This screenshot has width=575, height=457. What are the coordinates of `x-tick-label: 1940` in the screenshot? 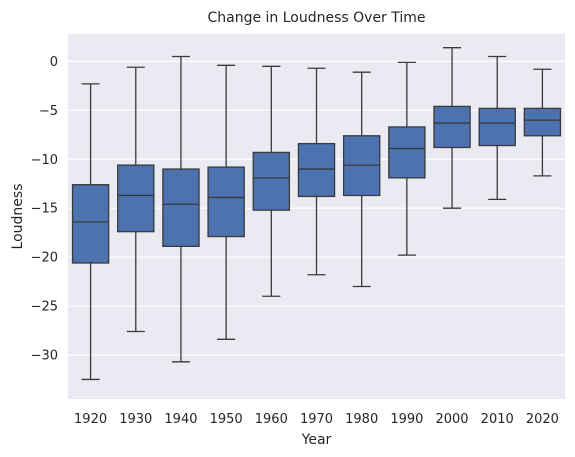 It's located at (180, 419).